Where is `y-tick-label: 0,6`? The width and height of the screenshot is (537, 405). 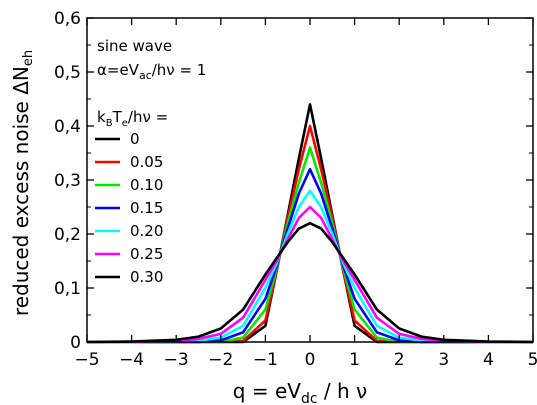 y-tick-label: 0,6 is located at coordinates (67, 19).